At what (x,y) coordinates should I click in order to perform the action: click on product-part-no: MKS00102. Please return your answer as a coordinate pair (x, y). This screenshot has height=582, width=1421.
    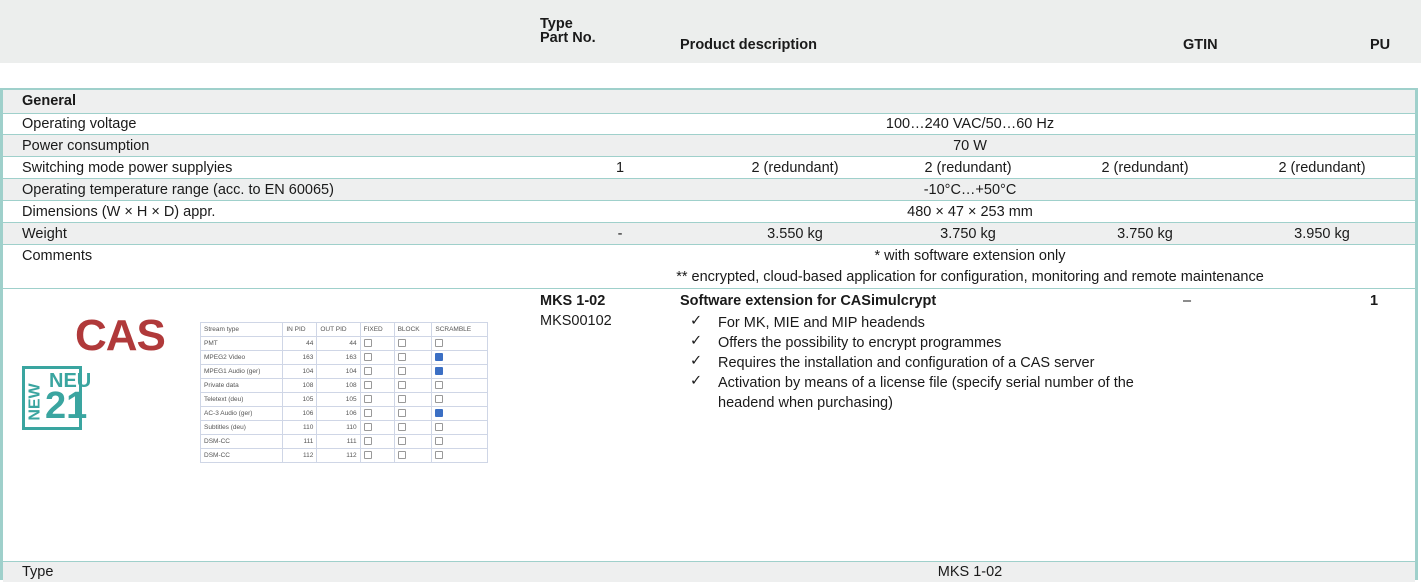
    Looking at the image, I should click on (576, 321).